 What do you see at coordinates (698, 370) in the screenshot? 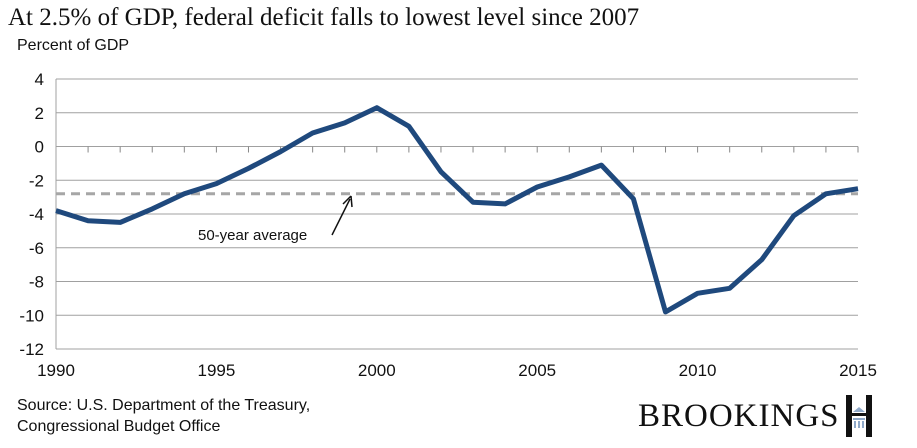
I see `x-tick-label: 2010` at bounding box center [698, 370].